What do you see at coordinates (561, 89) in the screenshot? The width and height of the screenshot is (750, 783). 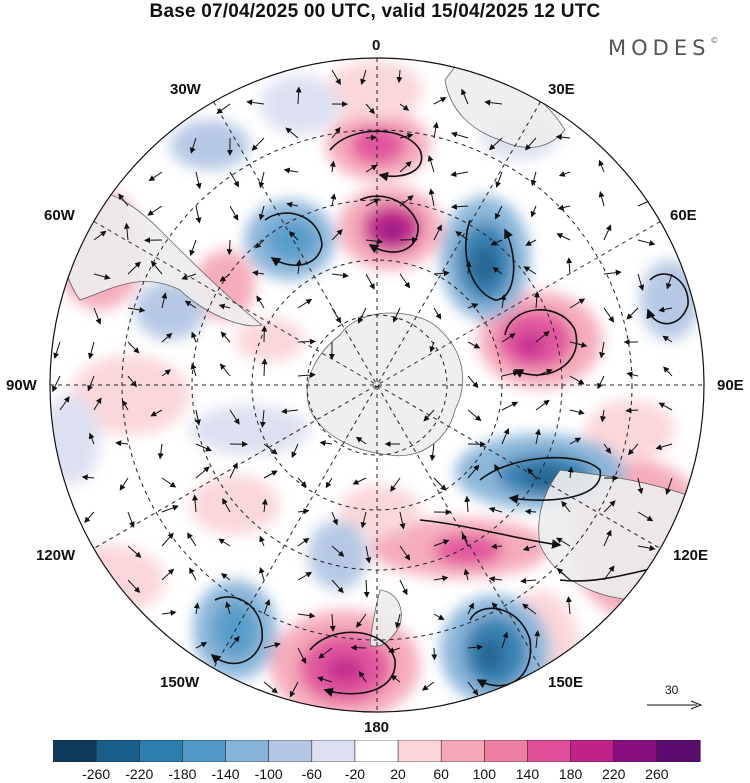 I see `lon-label-30e: 30E` at bounding box center [561, 89].